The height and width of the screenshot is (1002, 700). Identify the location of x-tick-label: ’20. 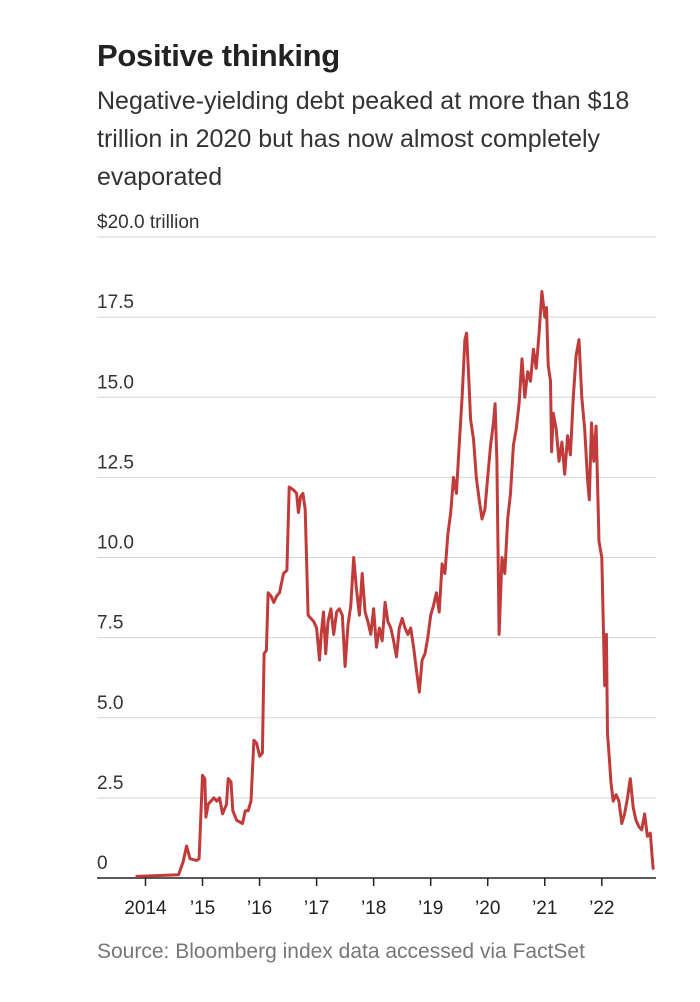
(487, 908).